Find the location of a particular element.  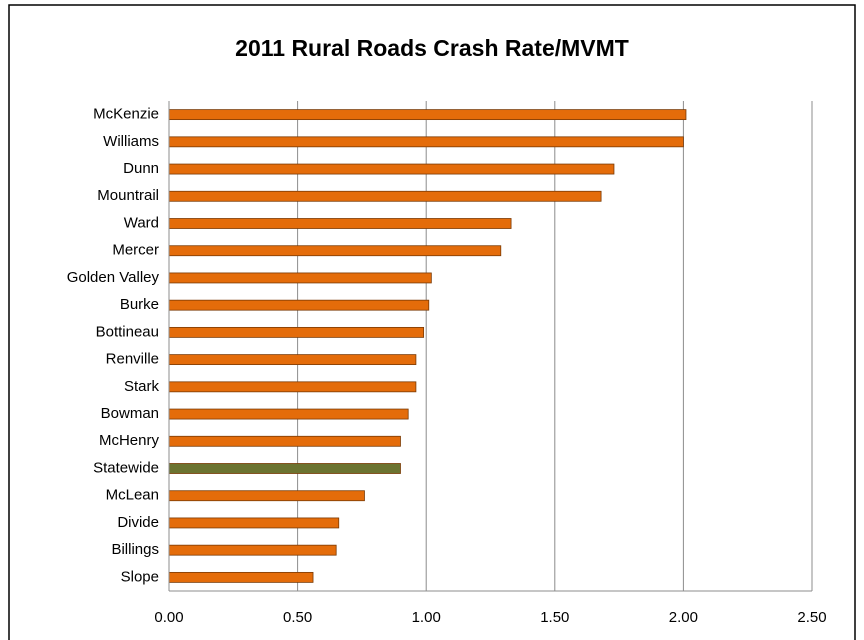

y-tick-label: Billings is located at coordinates (135, 549).